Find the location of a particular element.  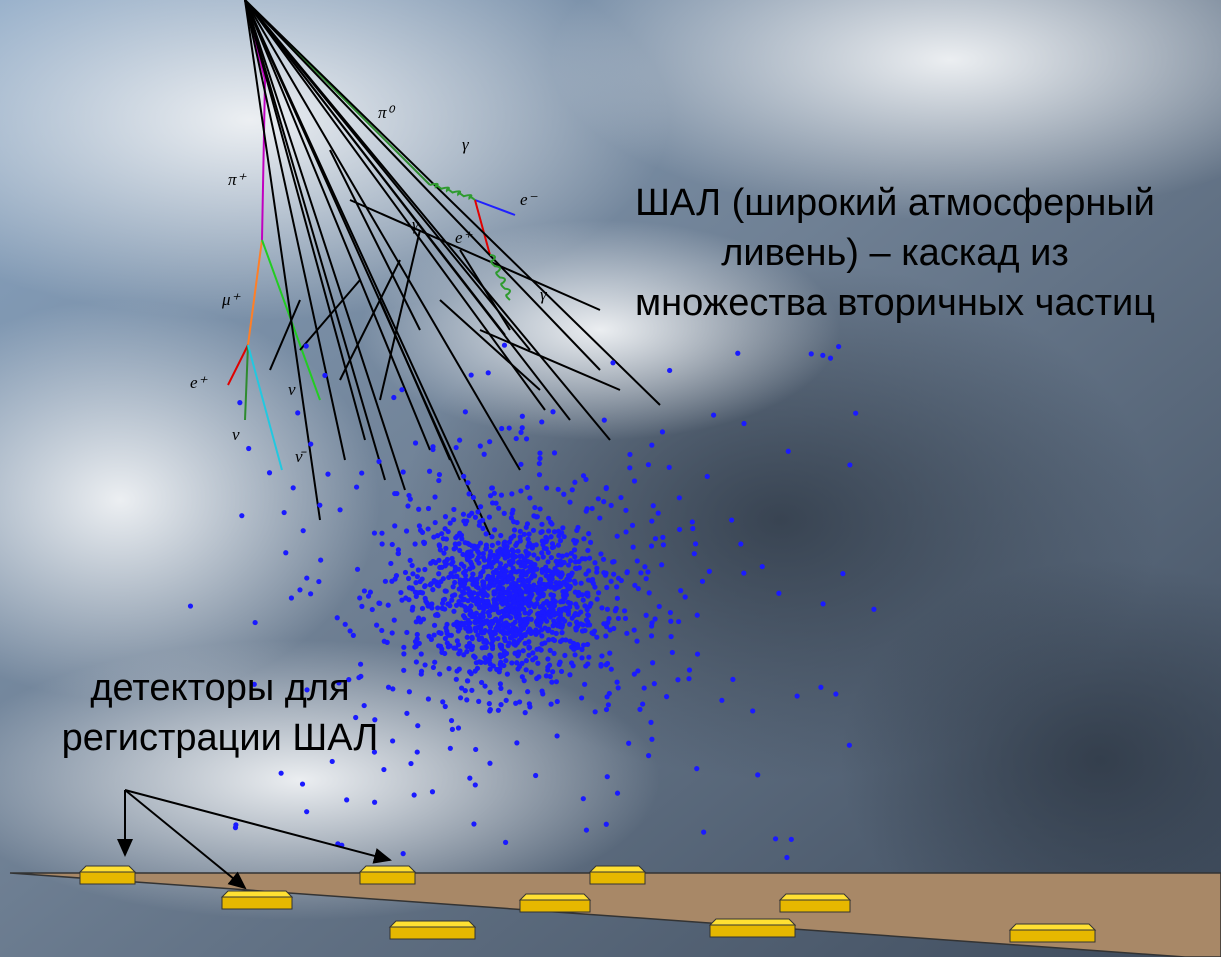

detector-top is located at coordinates (107, 869).